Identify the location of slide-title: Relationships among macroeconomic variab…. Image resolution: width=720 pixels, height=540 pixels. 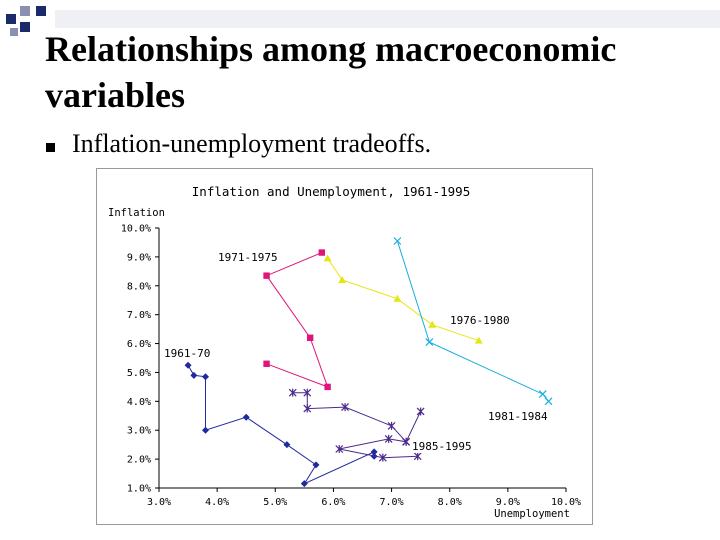
(331, 72).